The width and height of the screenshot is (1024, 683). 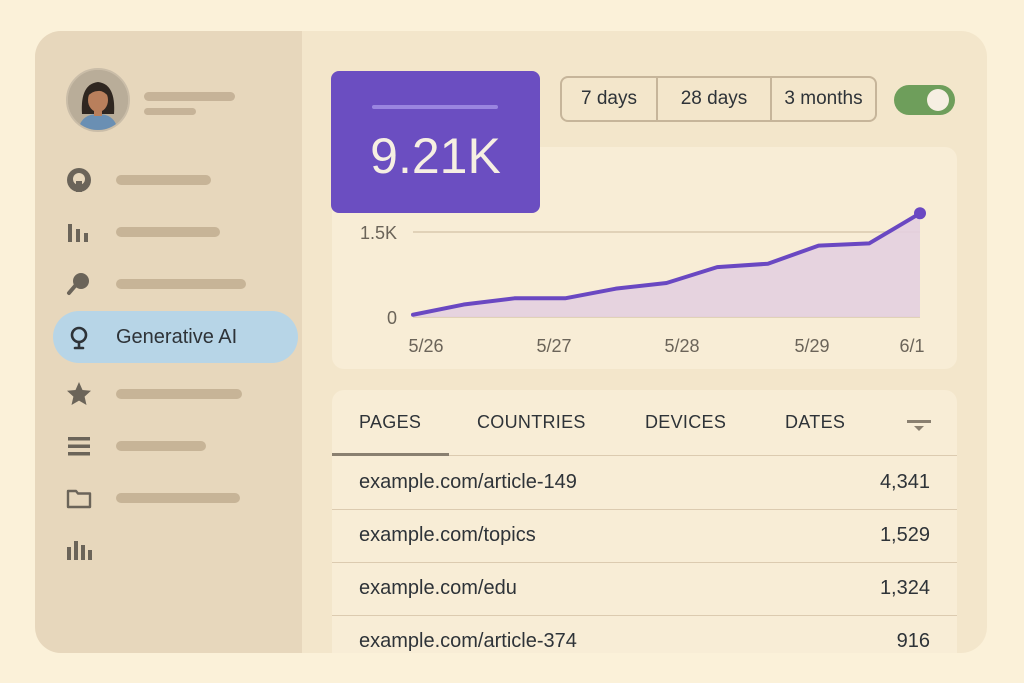 I want to click on star-icon, so click(x=79, y=394).